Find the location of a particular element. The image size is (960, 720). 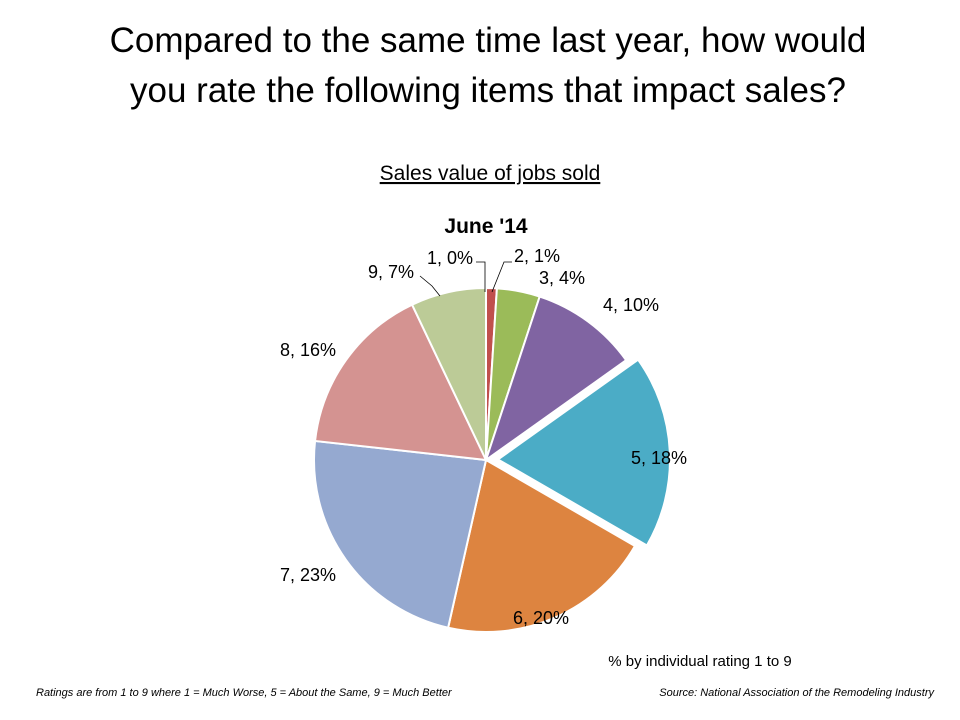

chart-subtitle: Sales value of jobs sold is located at coordinates (490, 173).